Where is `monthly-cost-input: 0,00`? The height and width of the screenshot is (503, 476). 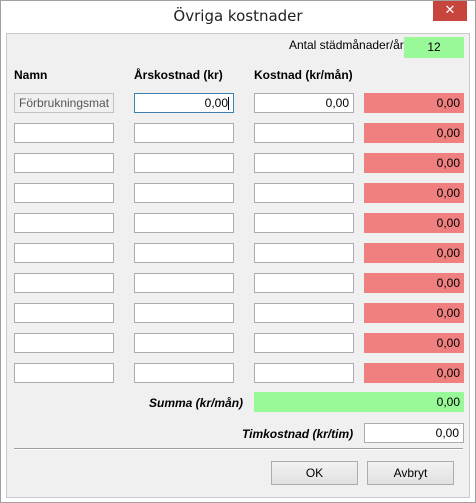
monthly-cost-input: 0,00 is located at coordinates (304, 103).